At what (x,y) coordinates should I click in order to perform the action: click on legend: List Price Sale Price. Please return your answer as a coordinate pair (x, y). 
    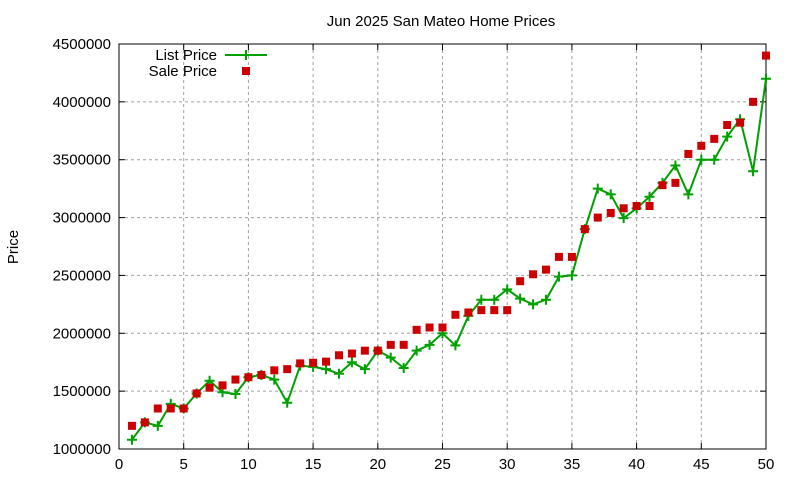
    Looking at the image, I should click on (208, 63).